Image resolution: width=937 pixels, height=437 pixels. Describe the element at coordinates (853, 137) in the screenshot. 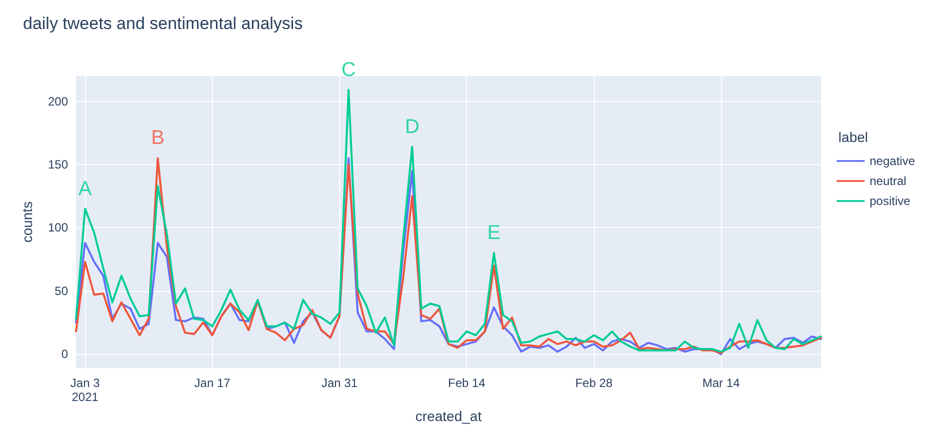

I see `legend-title: label` at that location.